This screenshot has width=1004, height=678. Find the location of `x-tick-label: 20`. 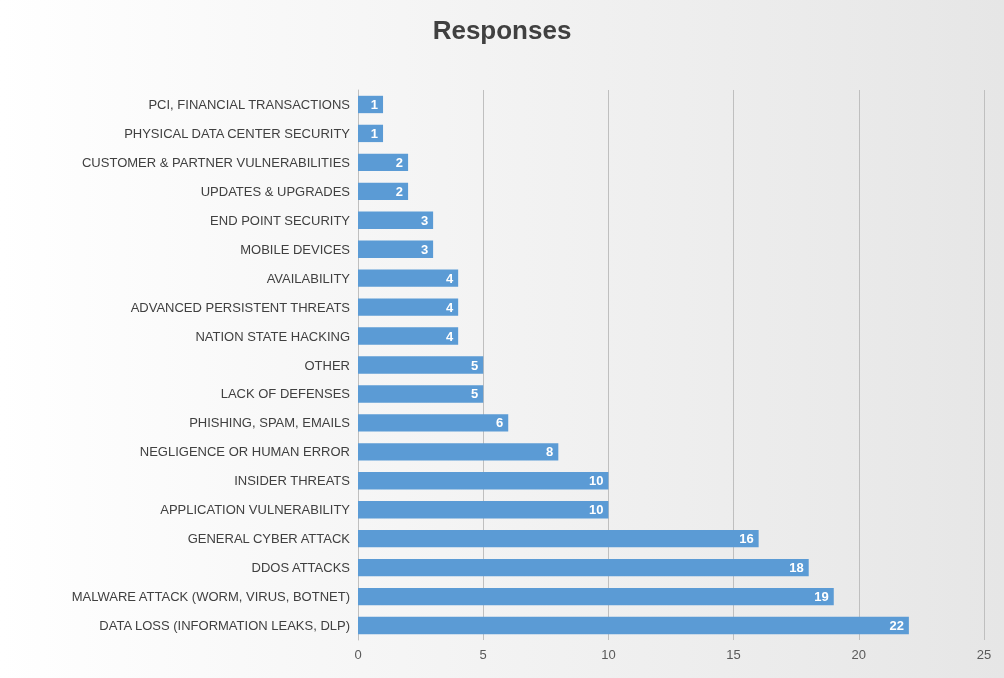

x-tick-label: 20 is located at coordinates (859, 654).